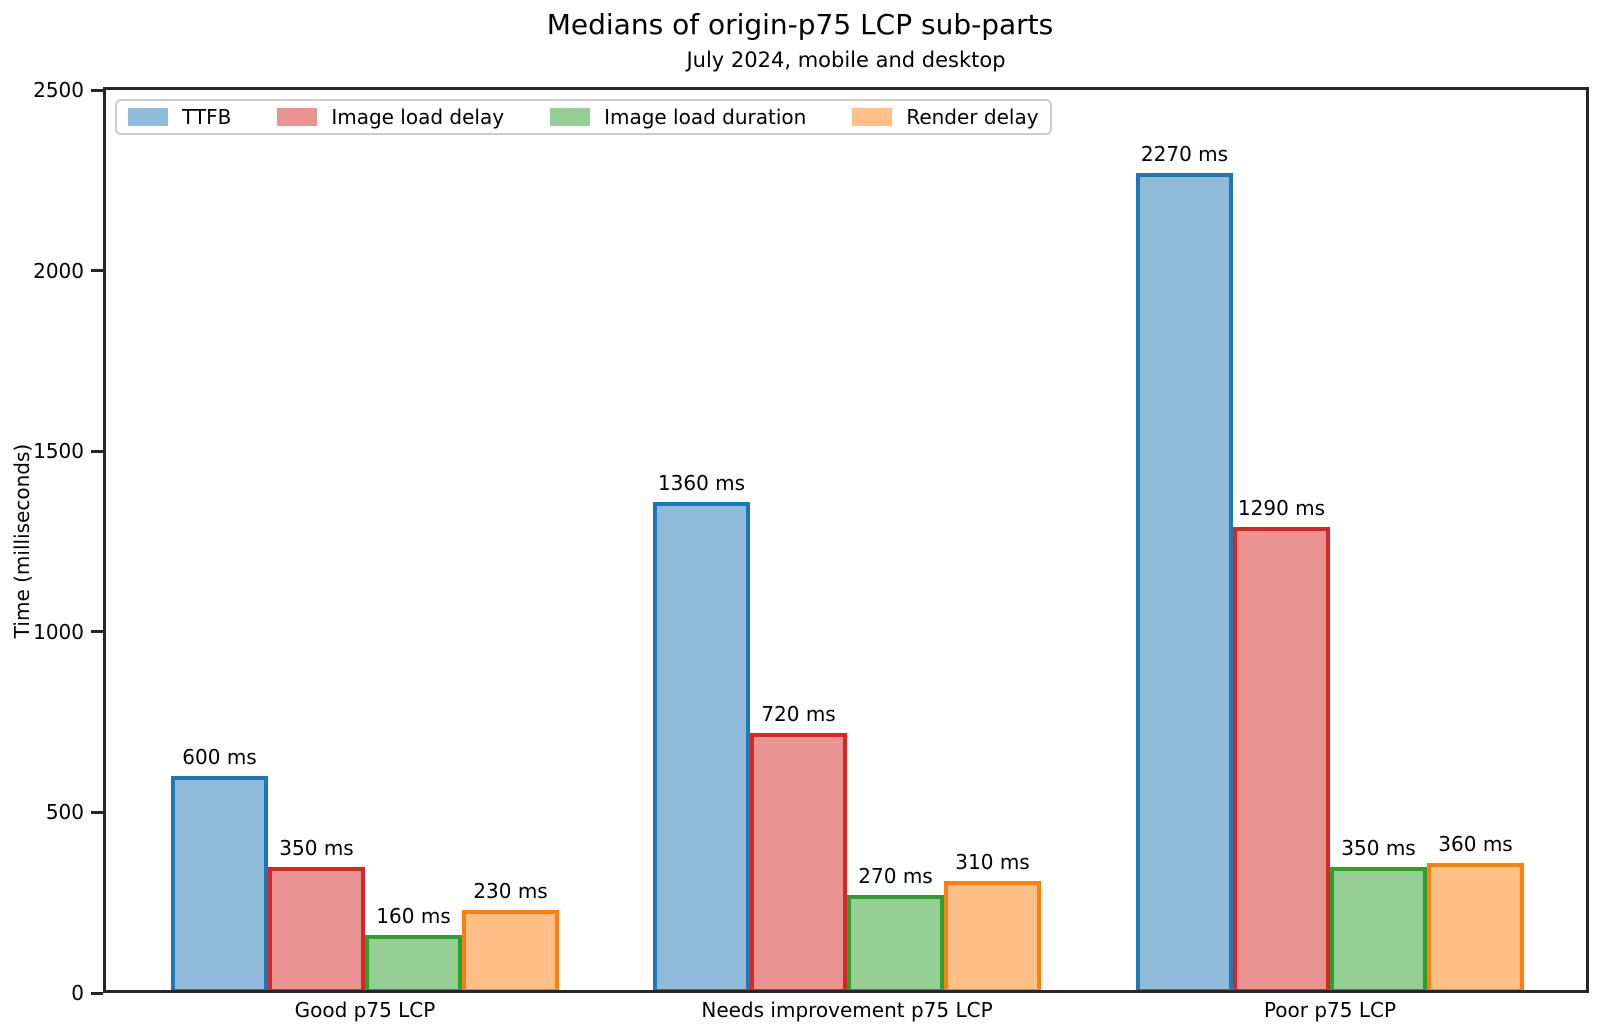 This screenshot has height=1032, width=1600. What do you see at coordinates (219, 757) in the screenshot?
I see `bar-value-label: 600 ms` at bounding box center [219, 757].